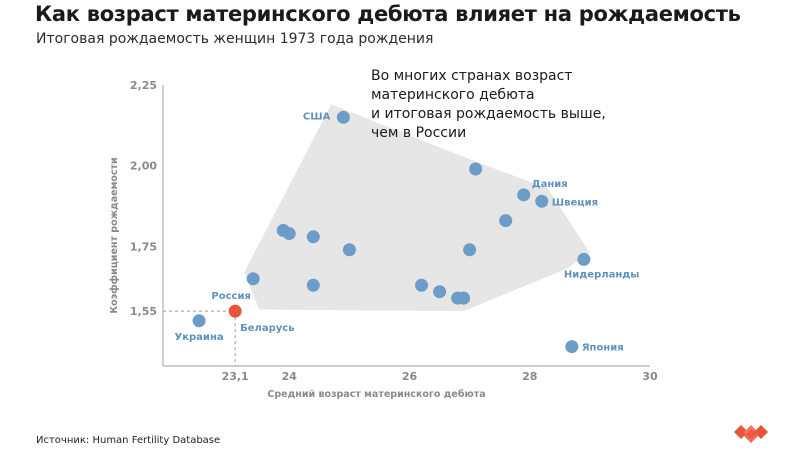 The width and height of the screenshot is (800, 450). What do you see at coordinates (453, 95) in the screenshot?
I see `annotation-line: материнского дебюта` at bounding box center [453, 95].